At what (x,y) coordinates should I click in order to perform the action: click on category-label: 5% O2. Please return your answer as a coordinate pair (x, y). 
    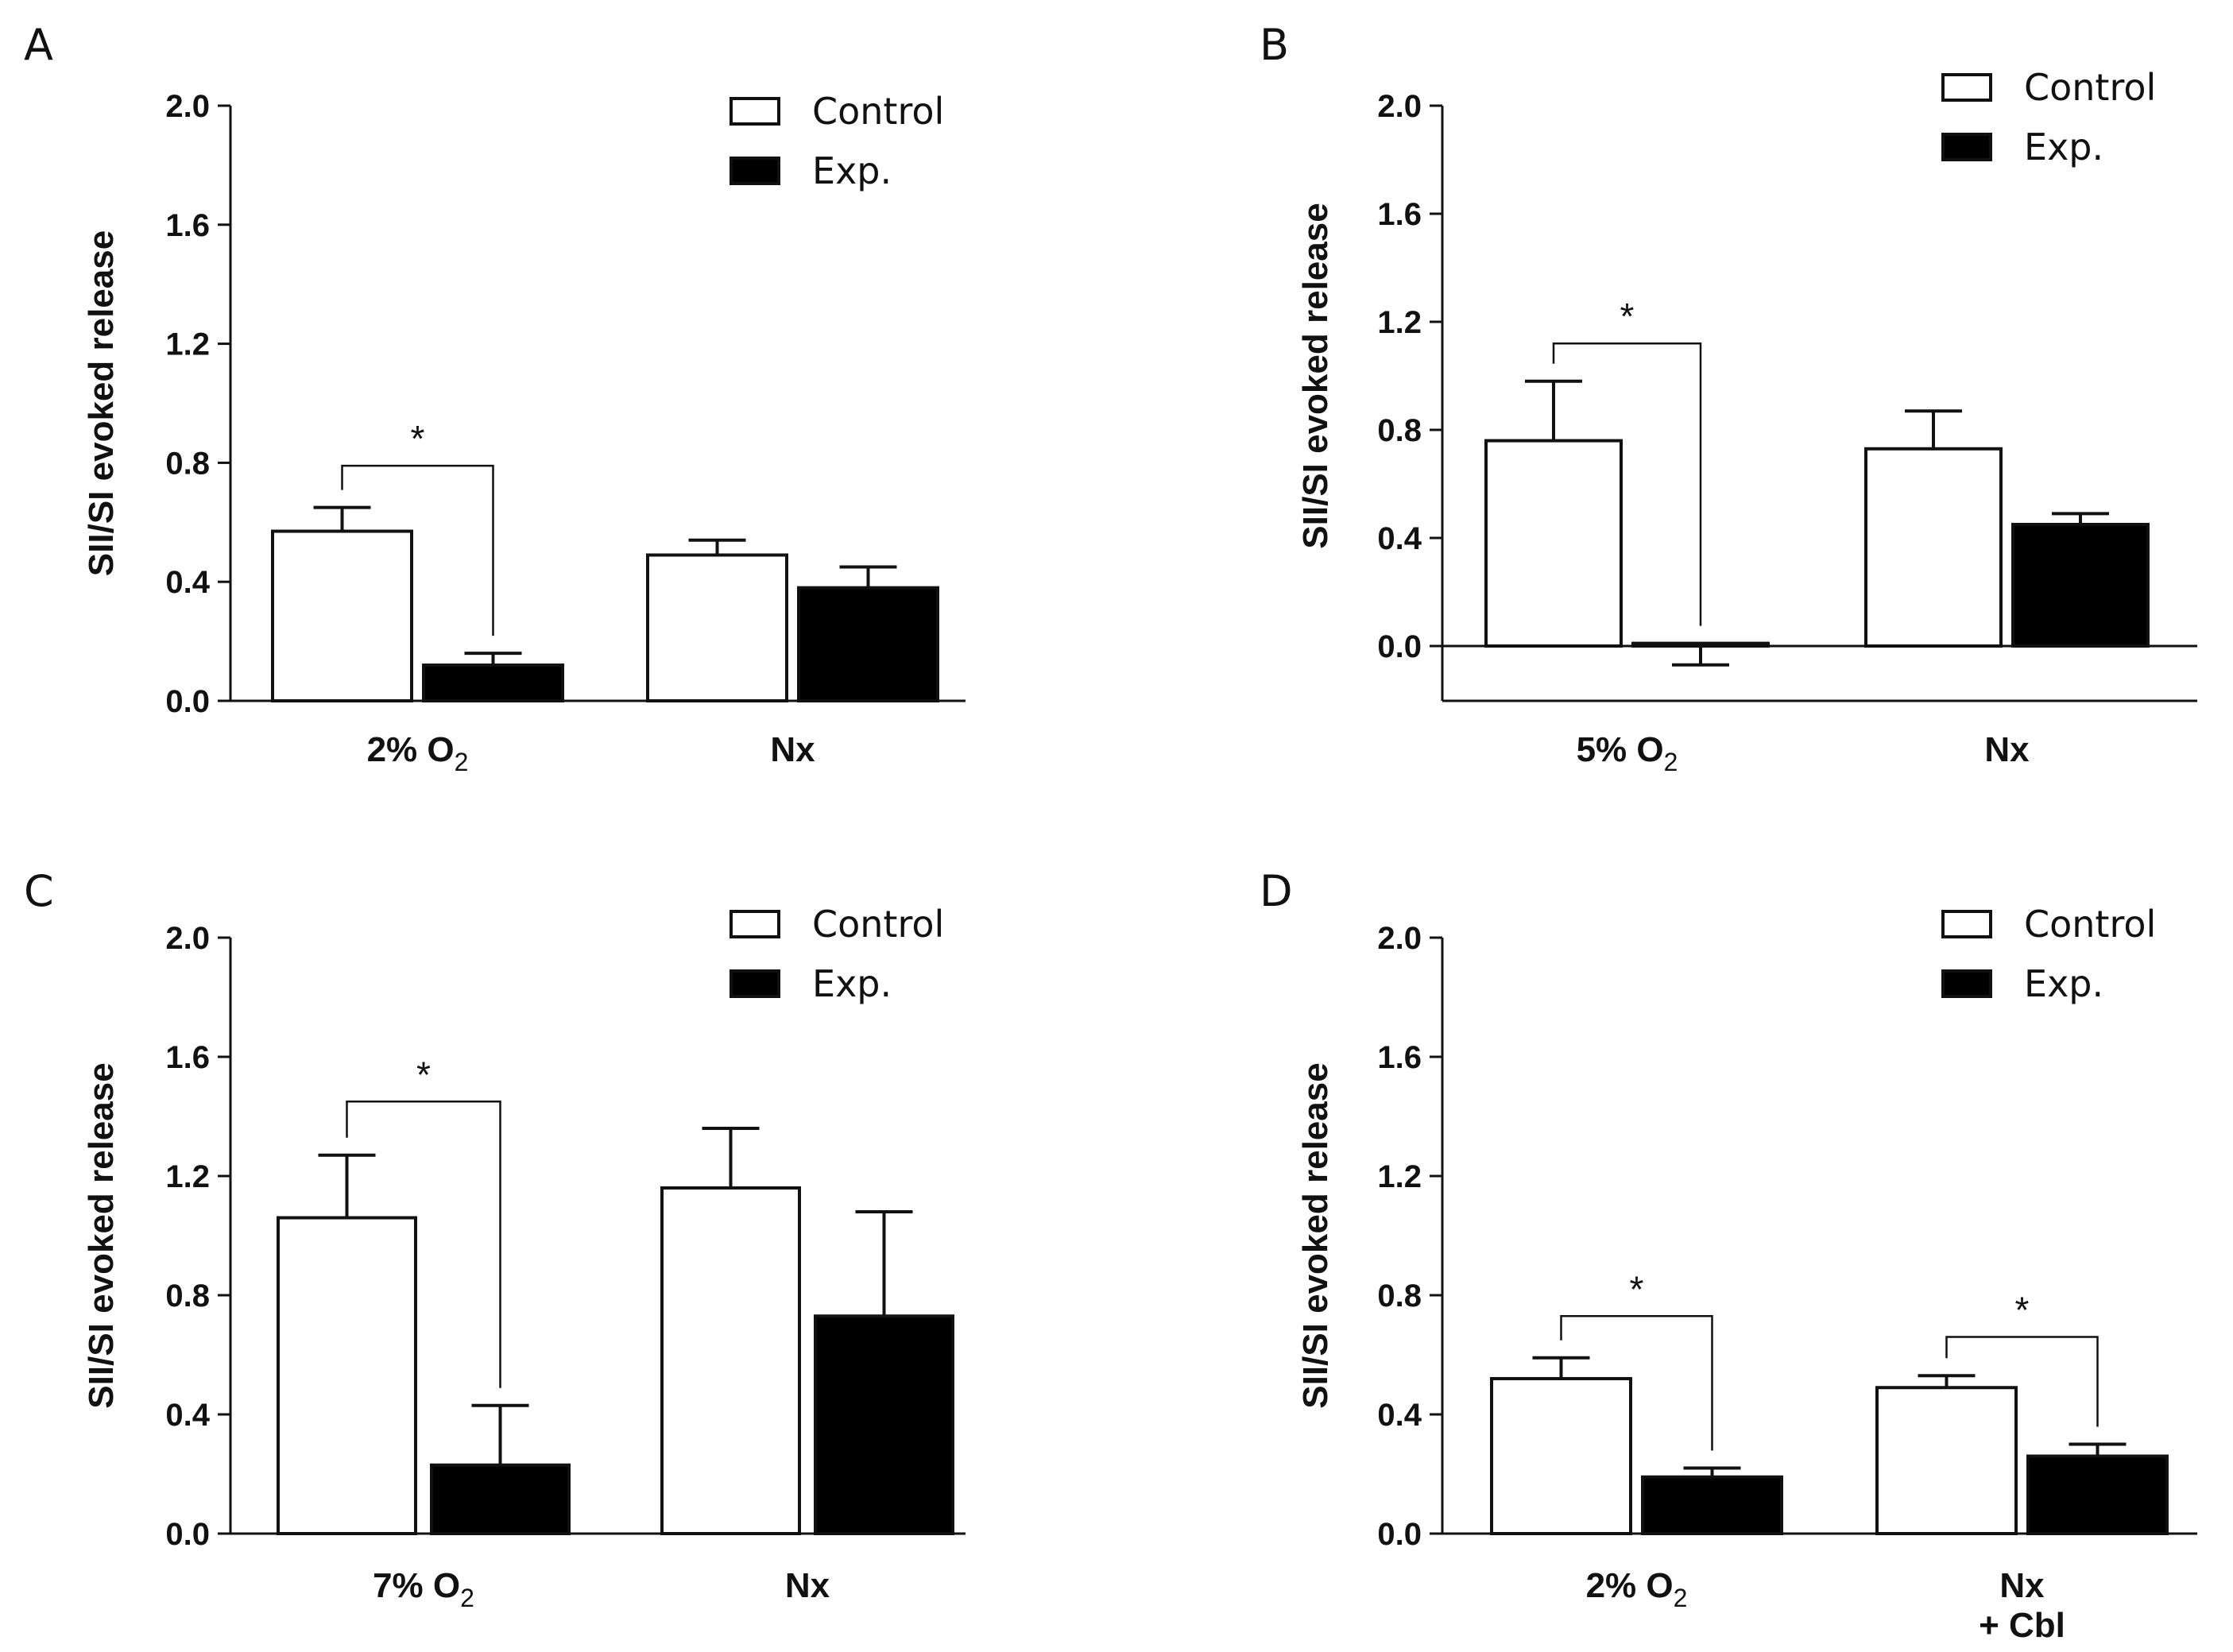
    Looking at the image, I should click on (1627, 753).